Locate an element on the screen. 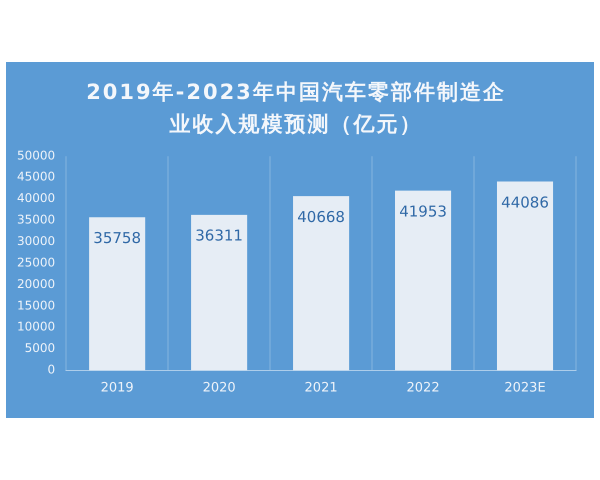 This screenshot has height=480, width=600. y-tick-label: 15000 is located at coordinates (36, 305).